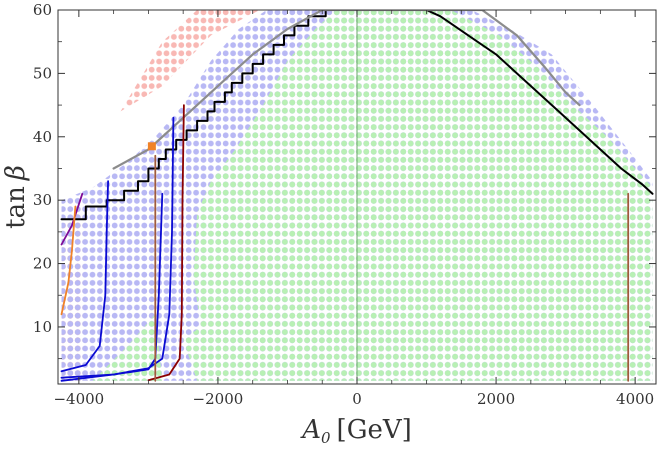  Describe the element at coordinates (42, 327) in the screenshot. I see `y-tick-label: 10` at that location.